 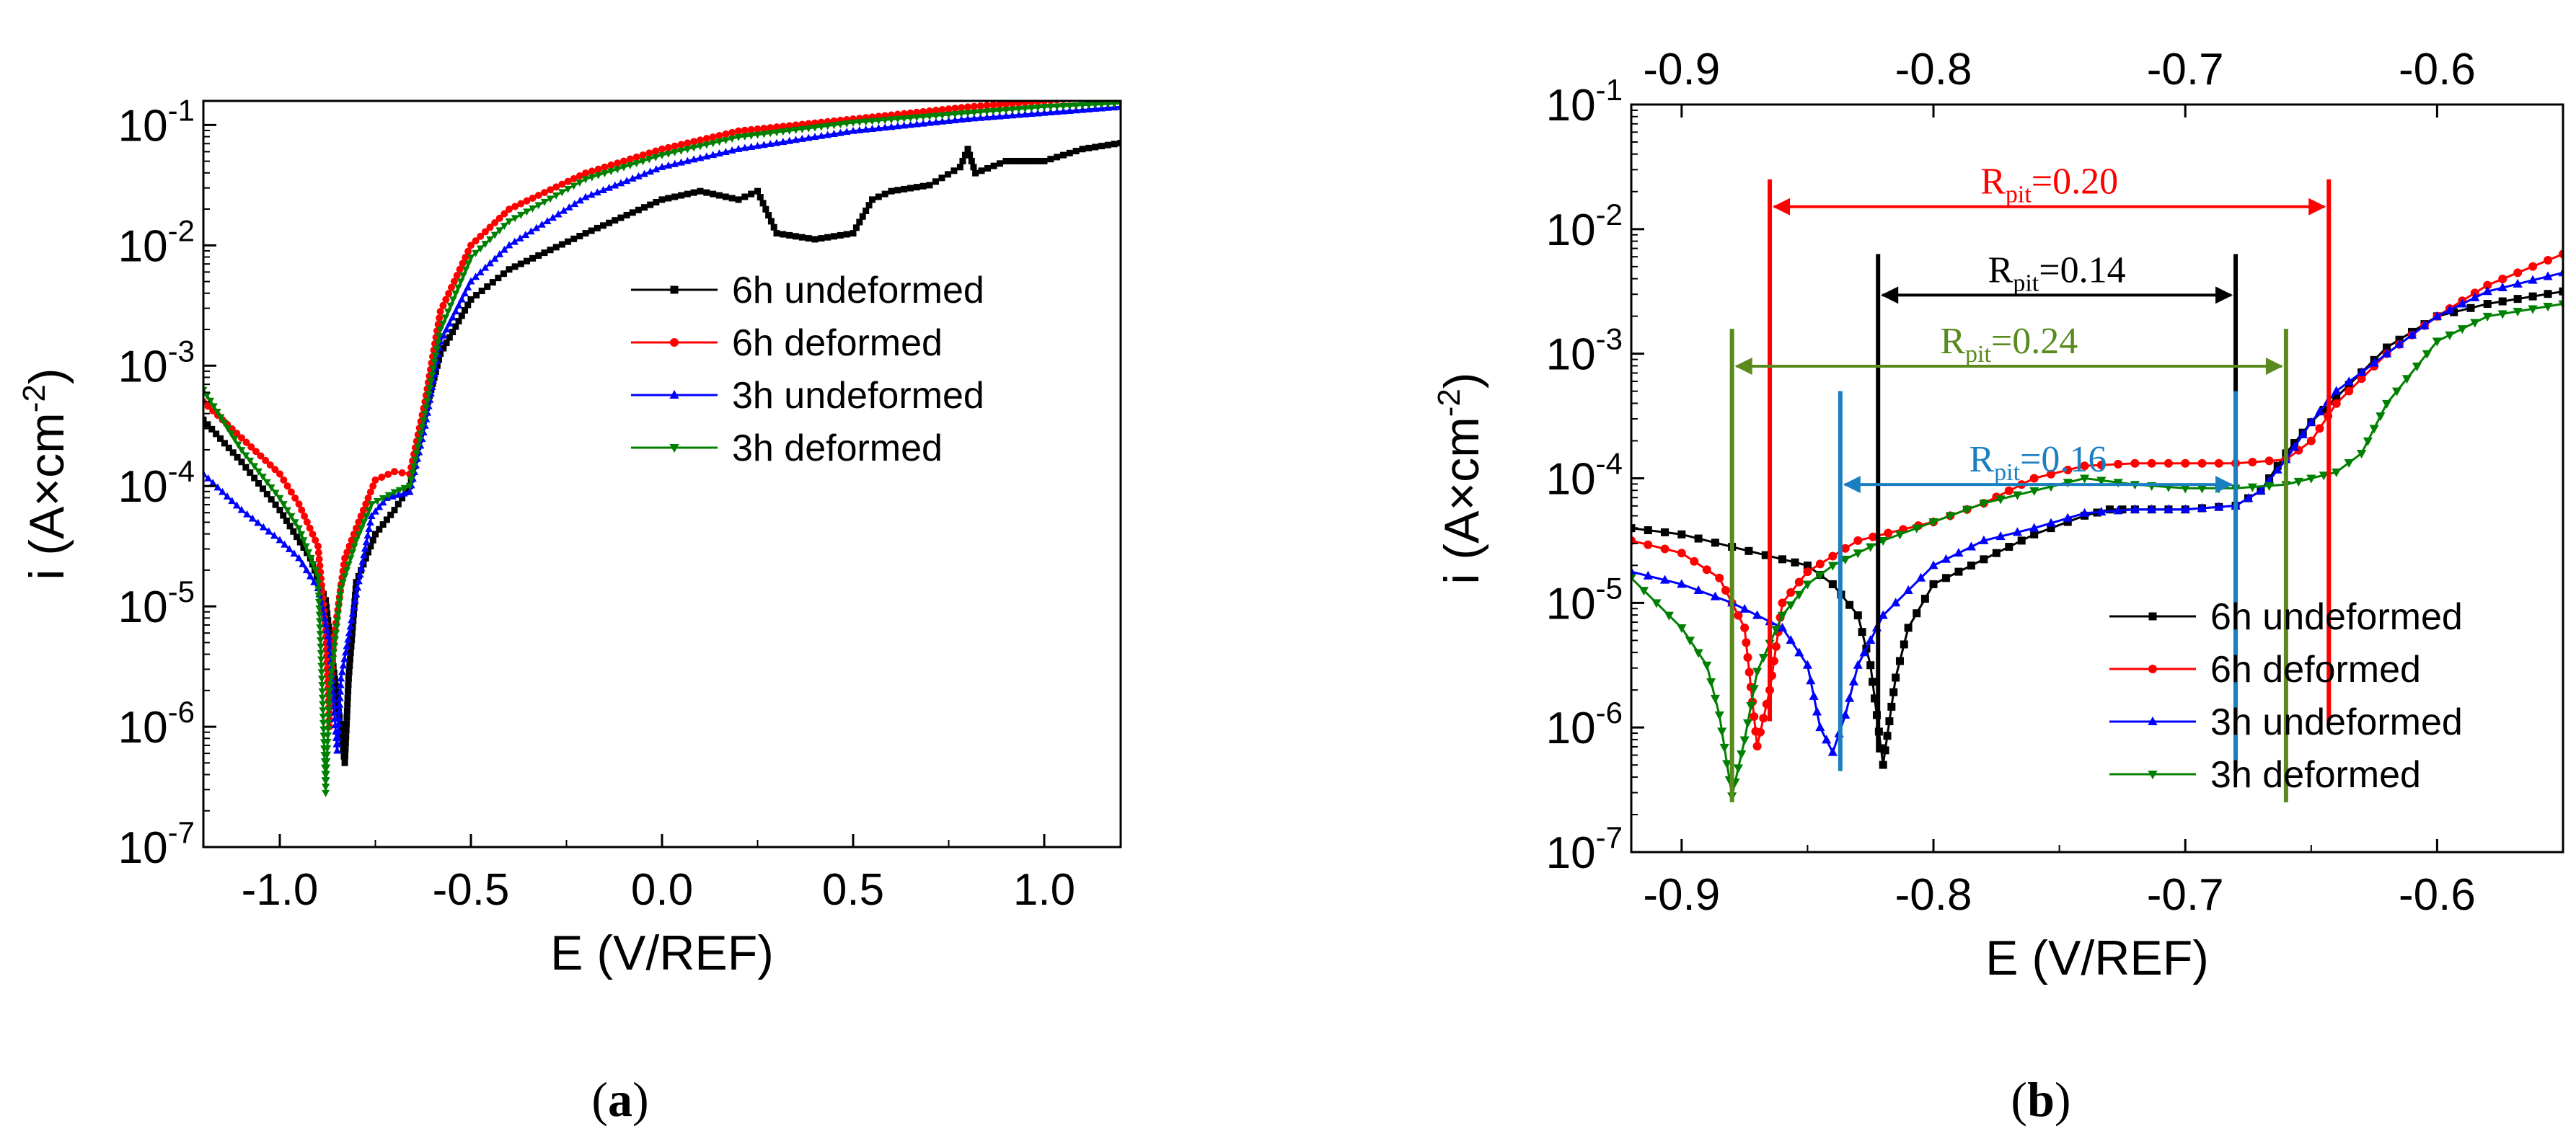 What do you see at coordinates (2009, 344) in the screenshot?
I see `rpit-2-label: Rpit=0.24` at bounding box center [2009, 344].